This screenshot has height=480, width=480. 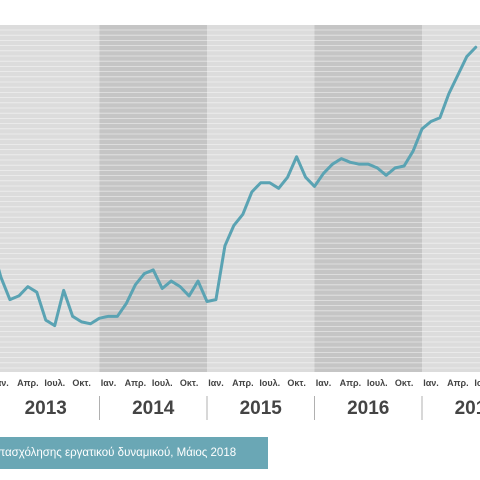 I want to click on year-dividers, so click(x=261, y=408).